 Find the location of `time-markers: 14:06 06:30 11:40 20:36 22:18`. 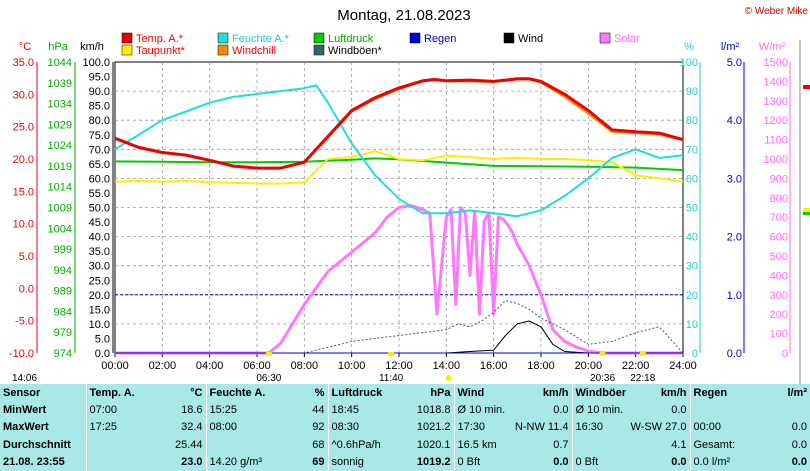

time-markers: 14:06 06:30 11:40 20:36 22:18 is located at coordinates (334, 368).